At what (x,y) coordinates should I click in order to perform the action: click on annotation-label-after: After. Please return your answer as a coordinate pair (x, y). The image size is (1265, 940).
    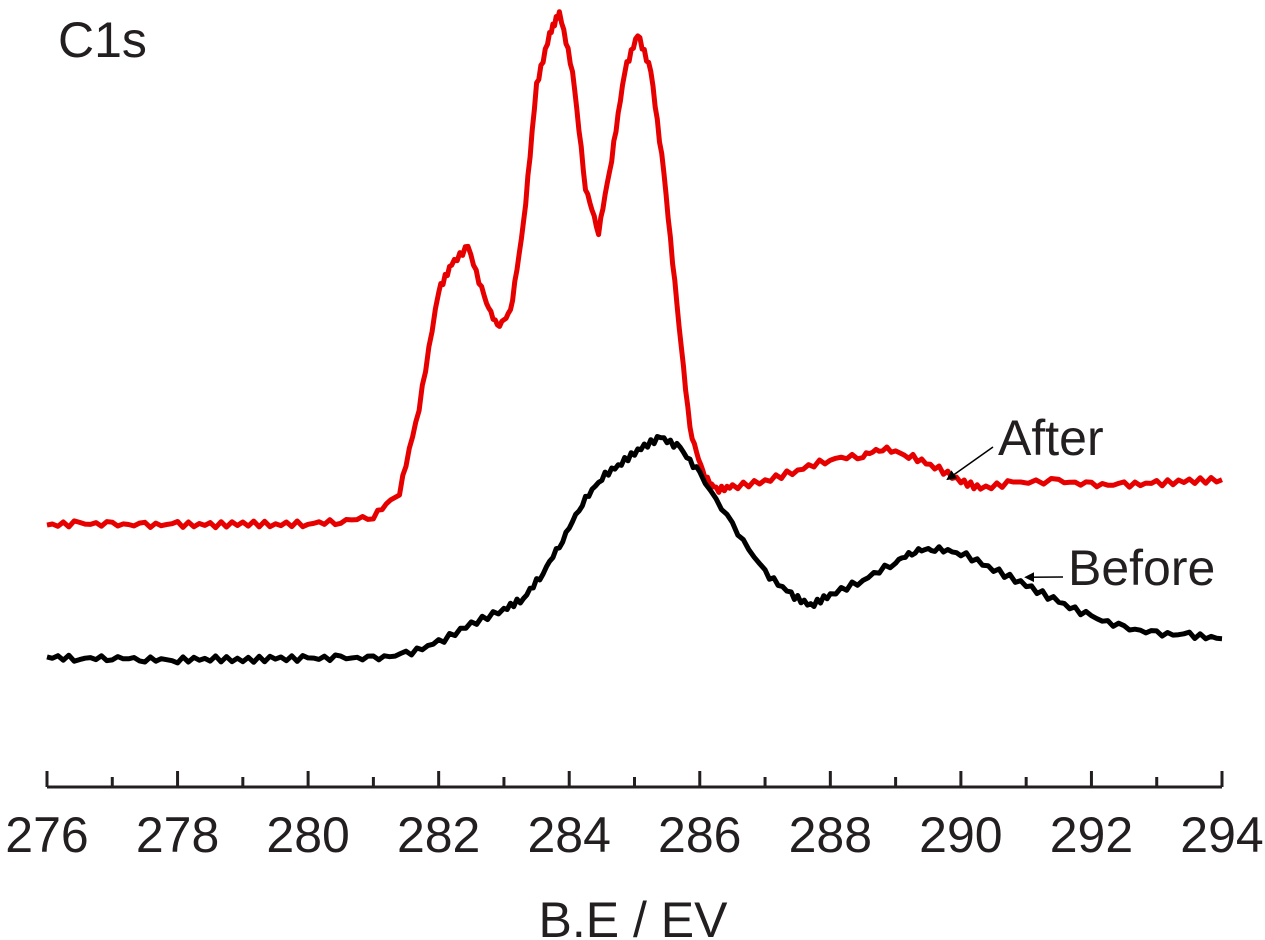
    Looking at the image, I should click on (1051, 438).